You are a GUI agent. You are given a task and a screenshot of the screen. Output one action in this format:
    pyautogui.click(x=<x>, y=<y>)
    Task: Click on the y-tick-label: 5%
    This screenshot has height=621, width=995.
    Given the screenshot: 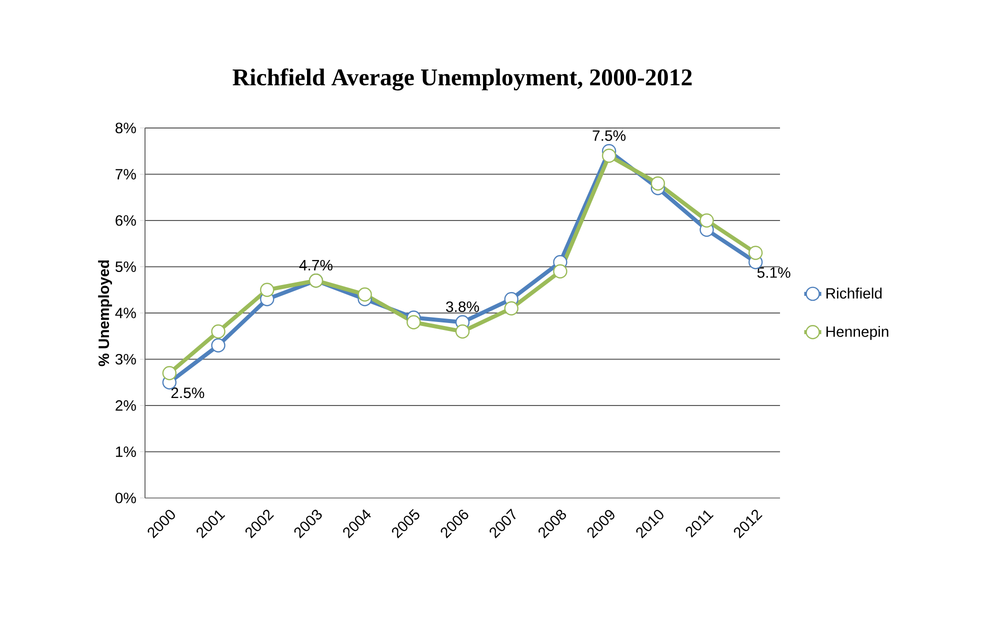 What is the action you would take?
    pyautogui.click(x=125, y=266)
    